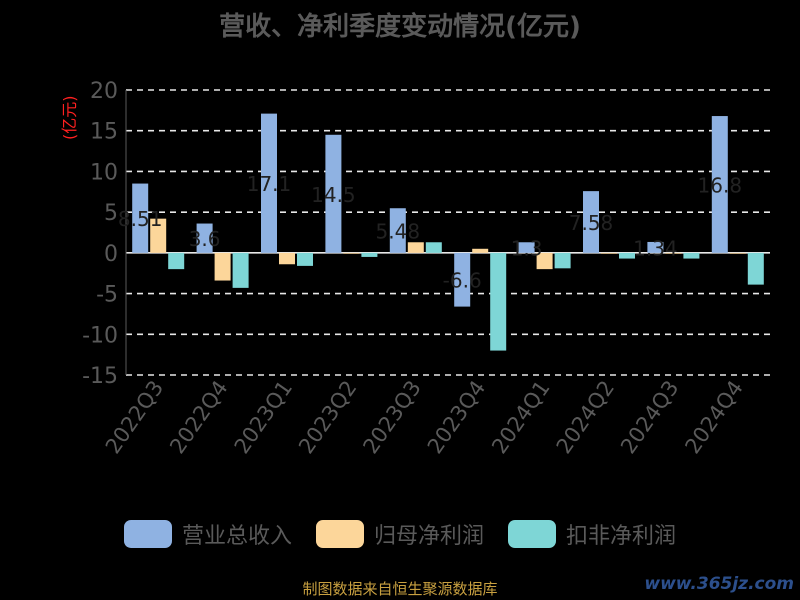  Describe the element at coordinates (391, 417) in the screenshot. I see `x-tick-label: 2023Q3` at that location.